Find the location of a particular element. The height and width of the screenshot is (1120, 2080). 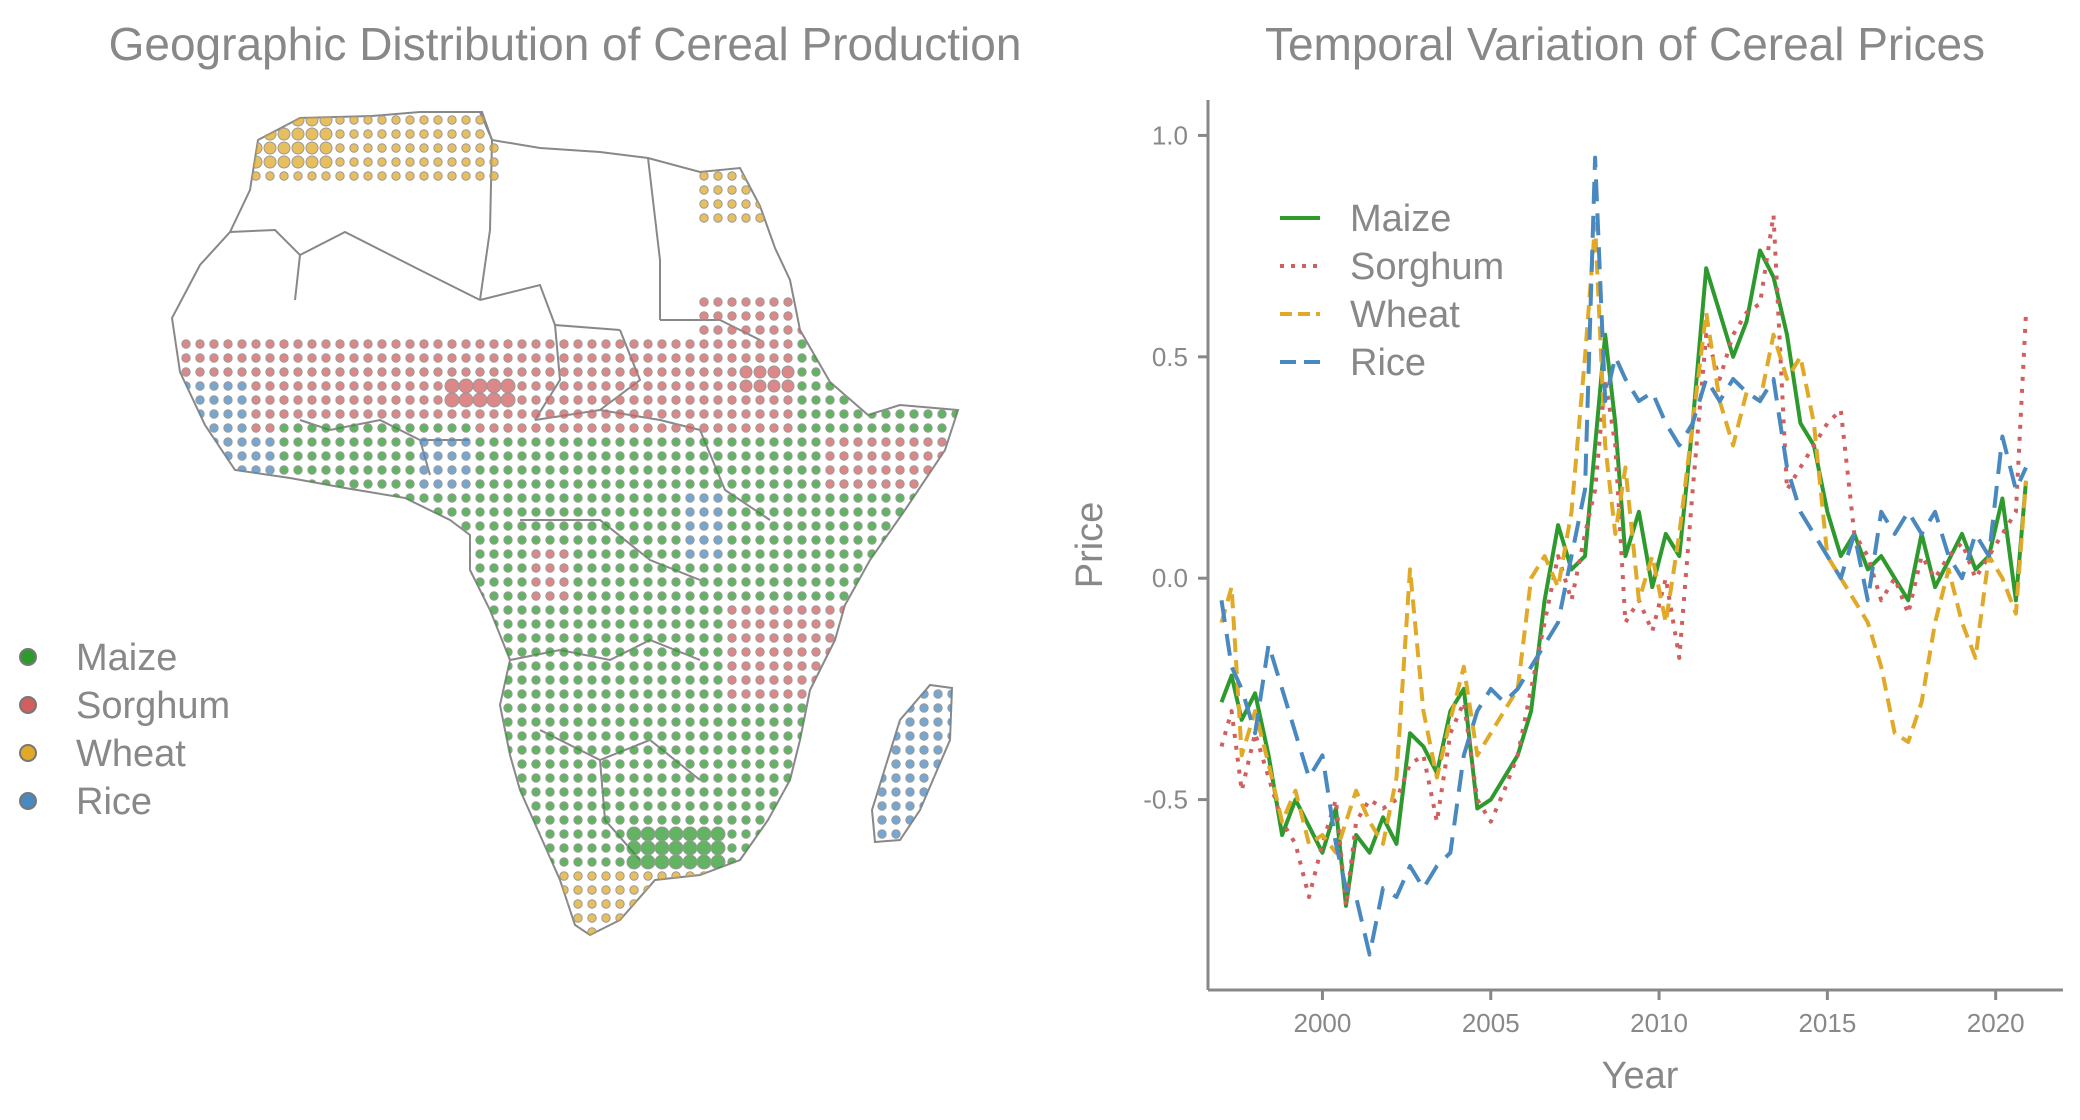

y-tick-label: -0.5 is located at coordinates (1165, 800).